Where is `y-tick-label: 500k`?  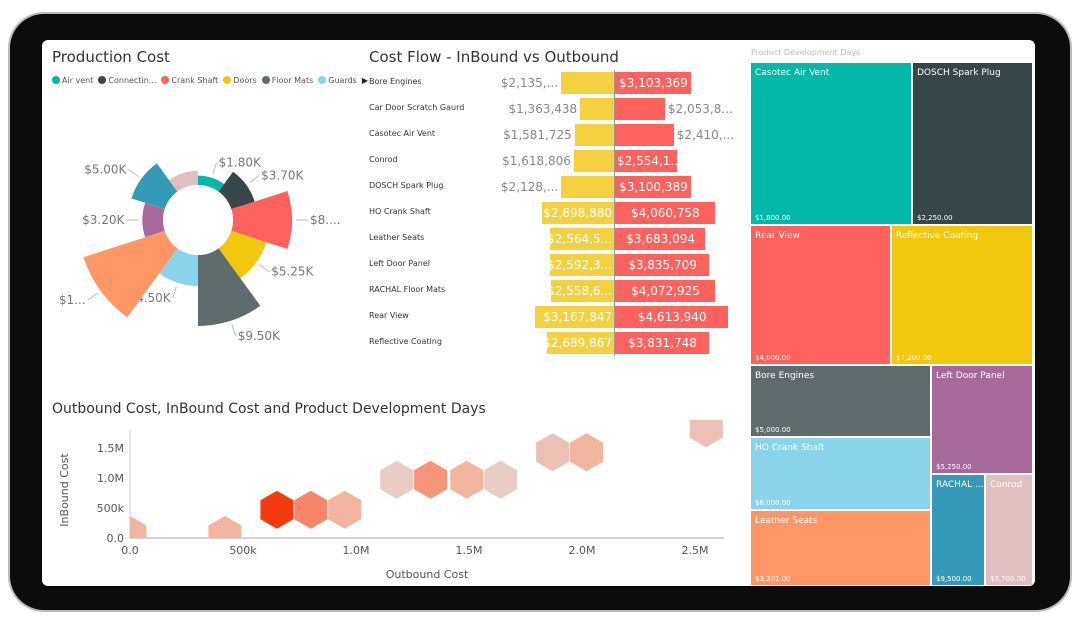 y-tick-label: 500k is located at coordinates (111, 508).